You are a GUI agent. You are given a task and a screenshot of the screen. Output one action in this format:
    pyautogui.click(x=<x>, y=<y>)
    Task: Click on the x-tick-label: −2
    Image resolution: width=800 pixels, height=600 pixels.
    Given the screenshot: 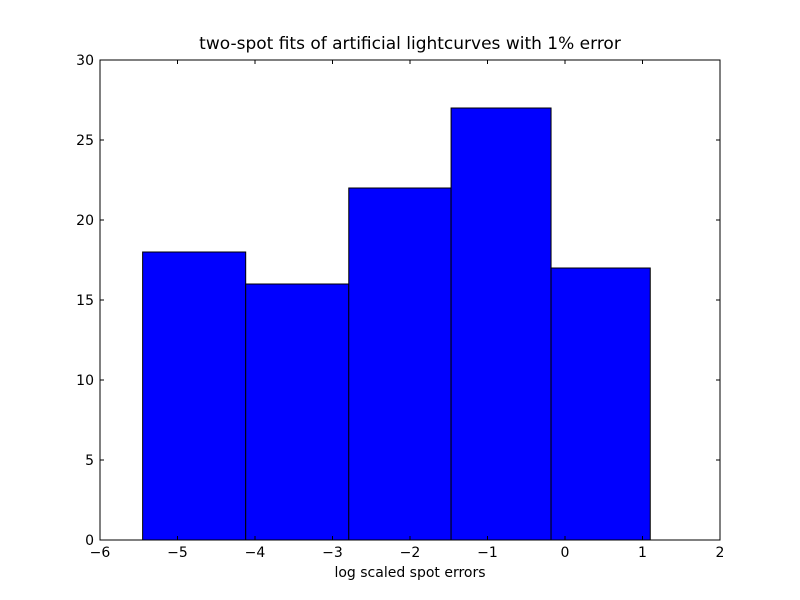 What is the action you would take?
    pyautogui.click(x=410, y=553)
    